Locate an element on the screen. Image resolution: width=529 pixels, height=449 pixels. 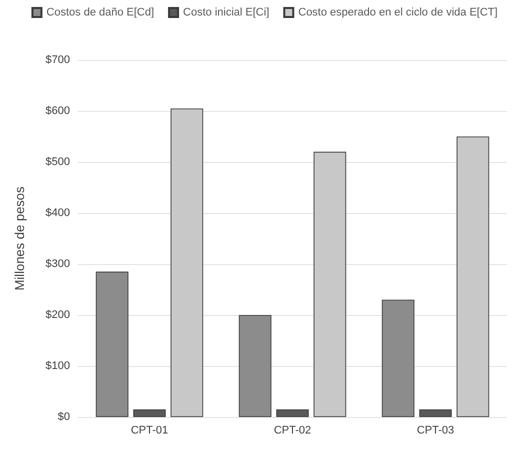
x-tick-label: CPT-02 is located at coordinates (293, 430).